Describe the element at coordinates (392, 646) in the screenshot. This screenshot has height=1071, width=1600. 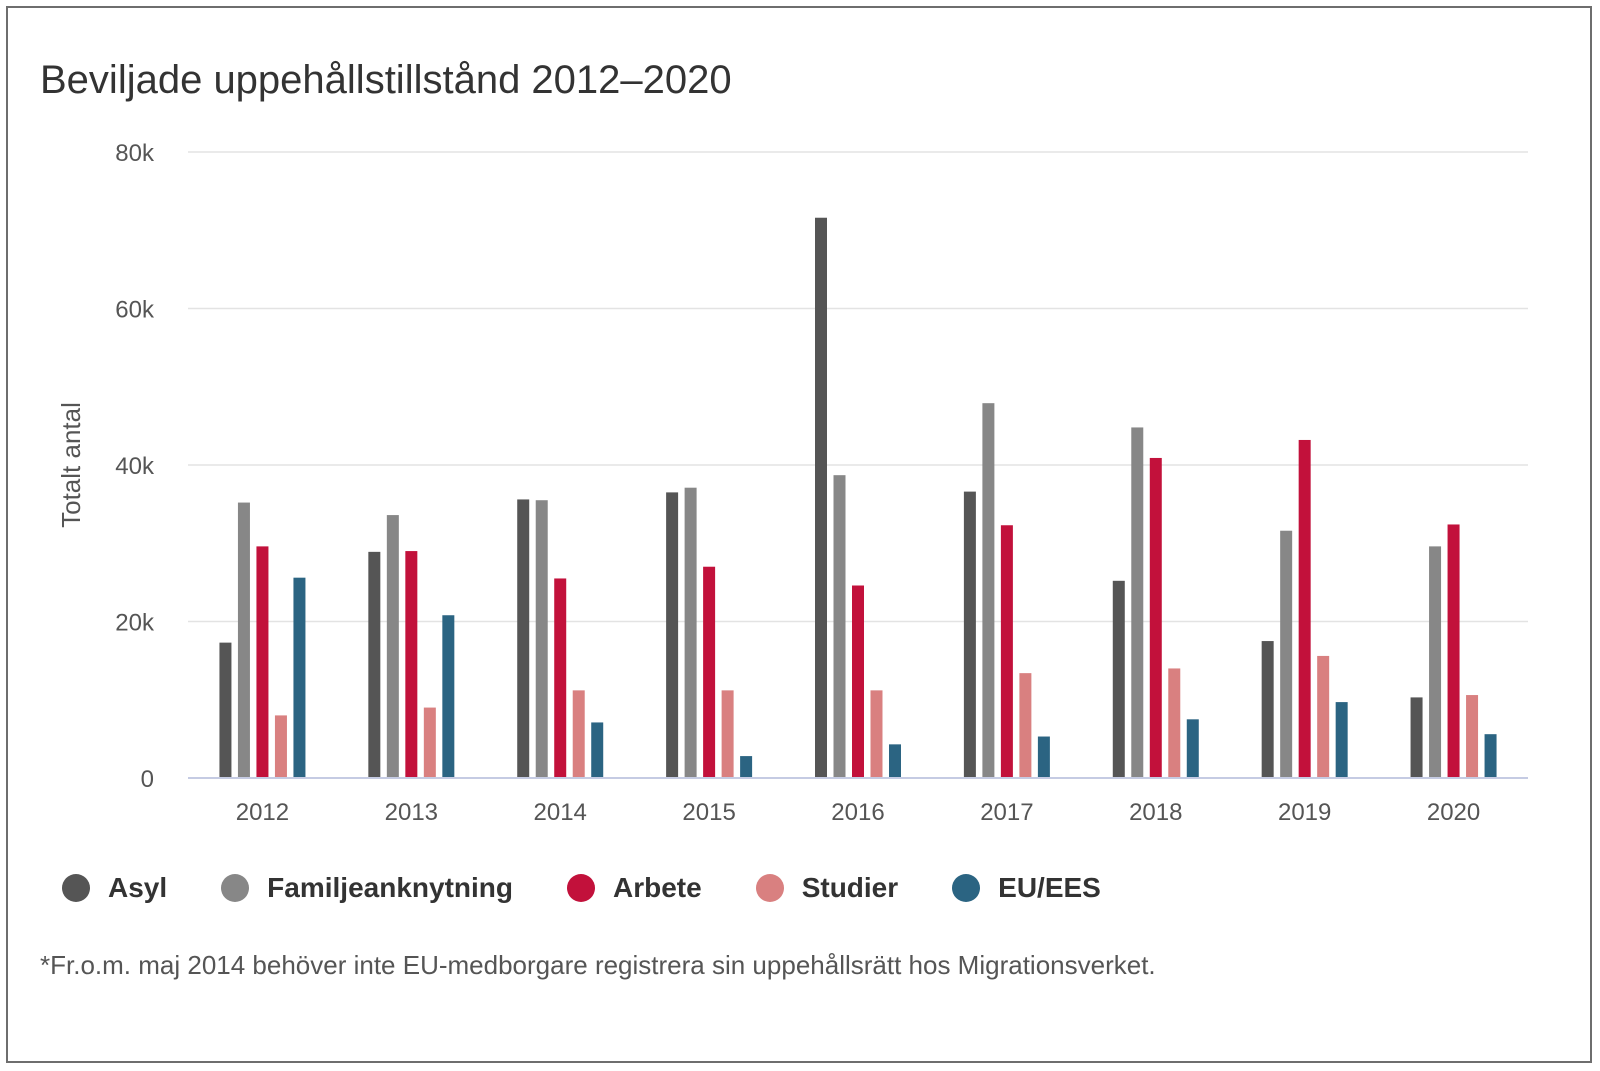
I see `bar-familjeanknytning-2013` at that location.